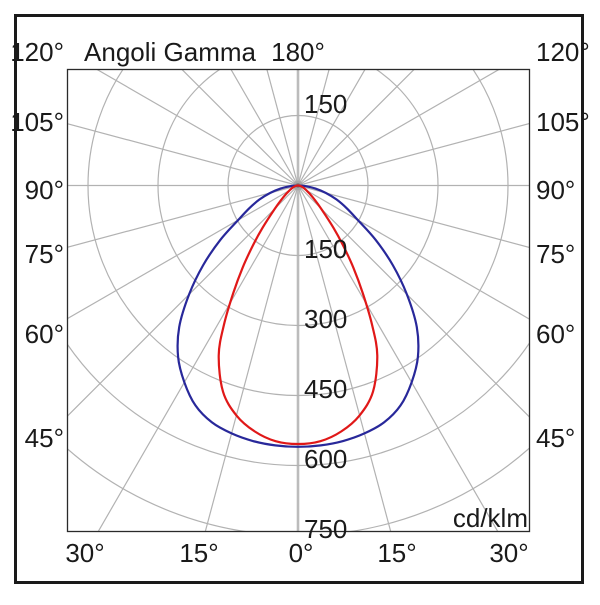 This screenshot has height=605, width=600. Describe the element at coordinates (563, 122) in the screenshot. I see `gamma-label-right-105: 105°` at that location.